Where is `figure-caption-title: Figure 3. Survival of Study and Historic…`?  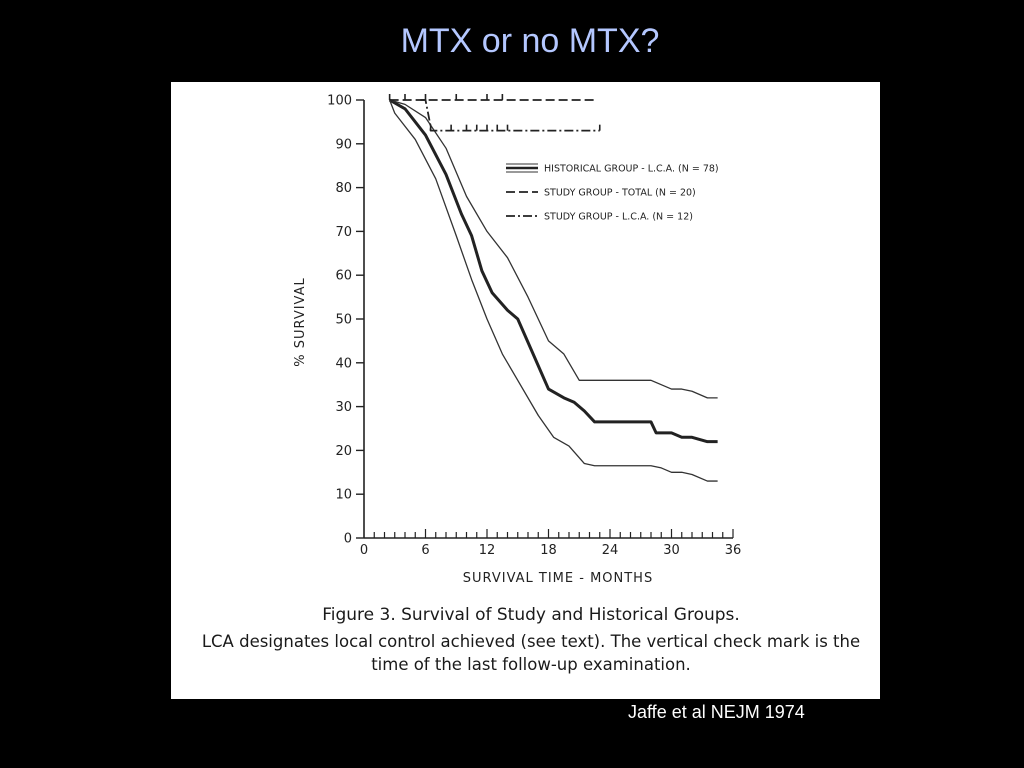 figure-caption-title: Figure 3. Survival of Study and Historic… is located at coordinates (531, 615).